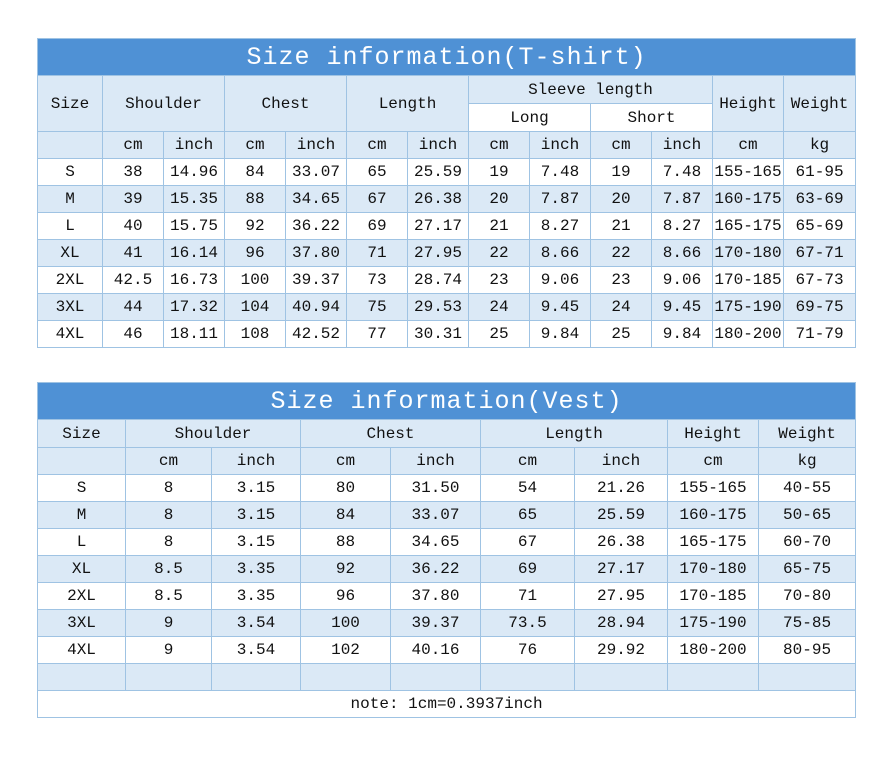  Describe the element at coordinates (527, 650) in the screenshot. I see `value-cell: 76` at that location.